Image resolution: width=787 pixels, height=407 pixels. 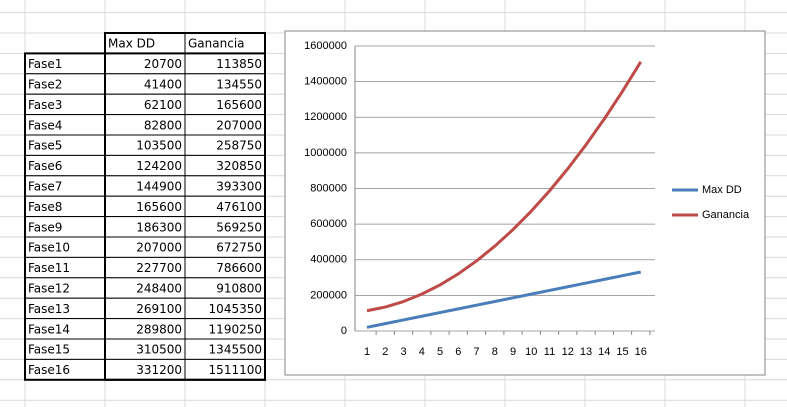 What do you see at coordinates (239, 146) in the screenshot?
I see `cell-value: 258750` at bounding box center [239, 146].